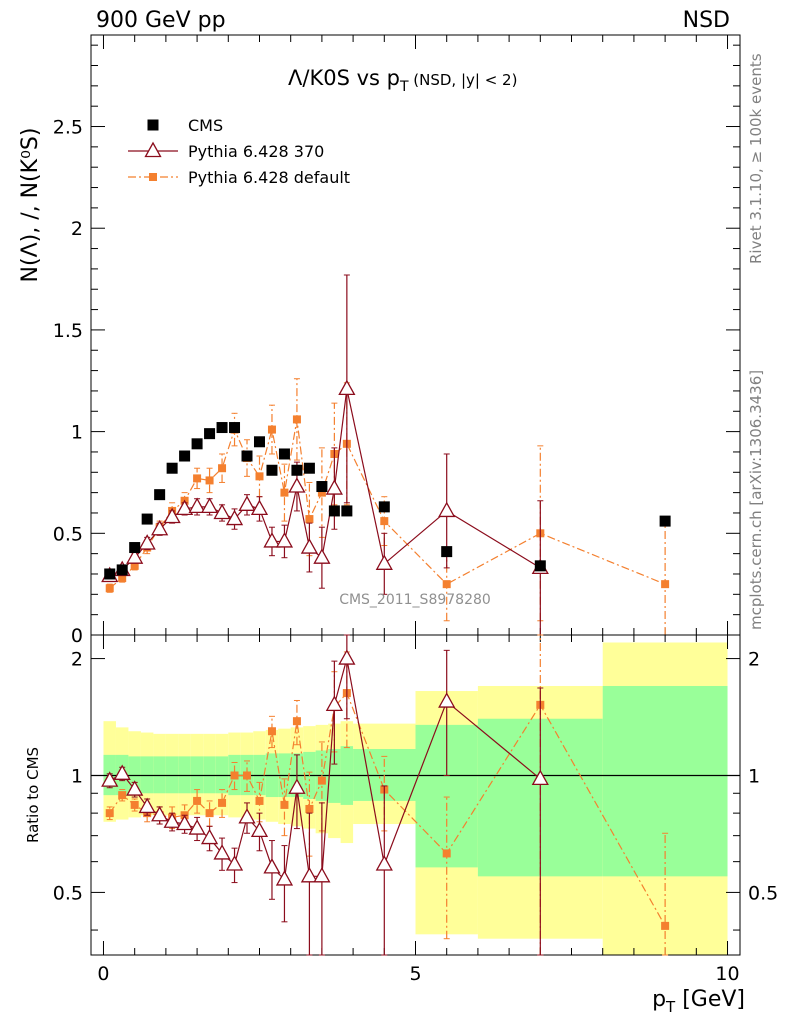 The width and height of the screenshot is (786, 1024). I want to click on legend: CMS Pythia 6.428 370 Pythia 6.428 default, so click(239, 151).